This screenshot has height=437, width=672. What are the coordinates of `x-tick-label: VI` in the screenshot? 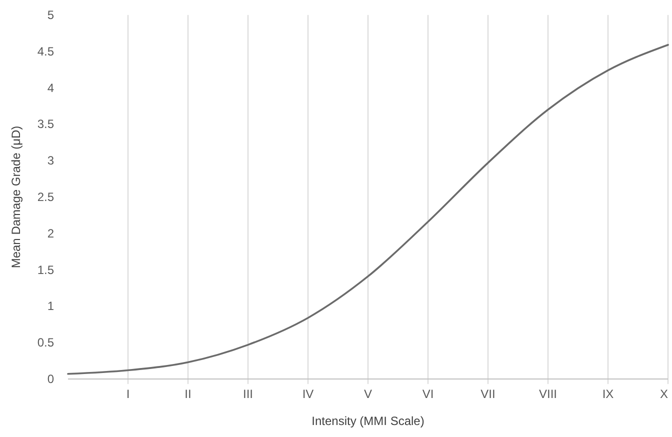 It's located at (428, 394).